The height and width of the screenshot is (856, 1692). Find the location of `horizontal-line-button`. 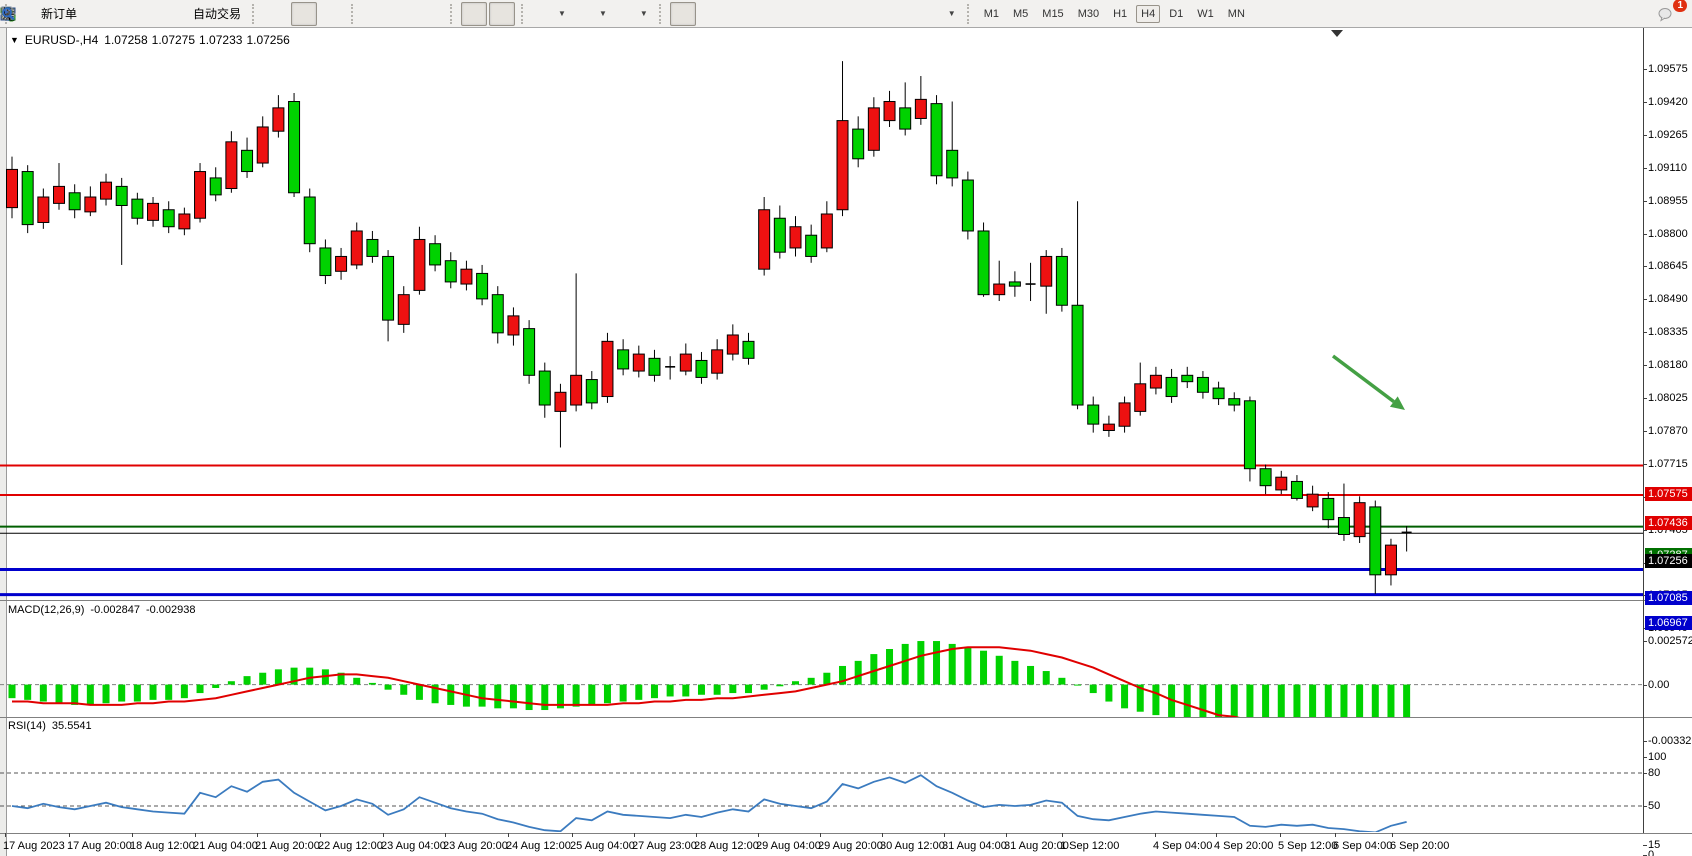

horizontal-line-button is located at coordinates (391, 14).